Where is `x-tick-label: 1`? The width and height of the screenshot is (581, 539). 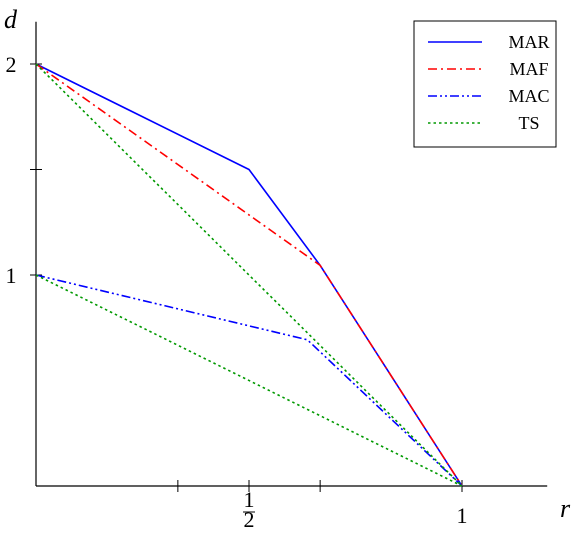
x-tick-label: 1 is located at coordinates (462, 515).